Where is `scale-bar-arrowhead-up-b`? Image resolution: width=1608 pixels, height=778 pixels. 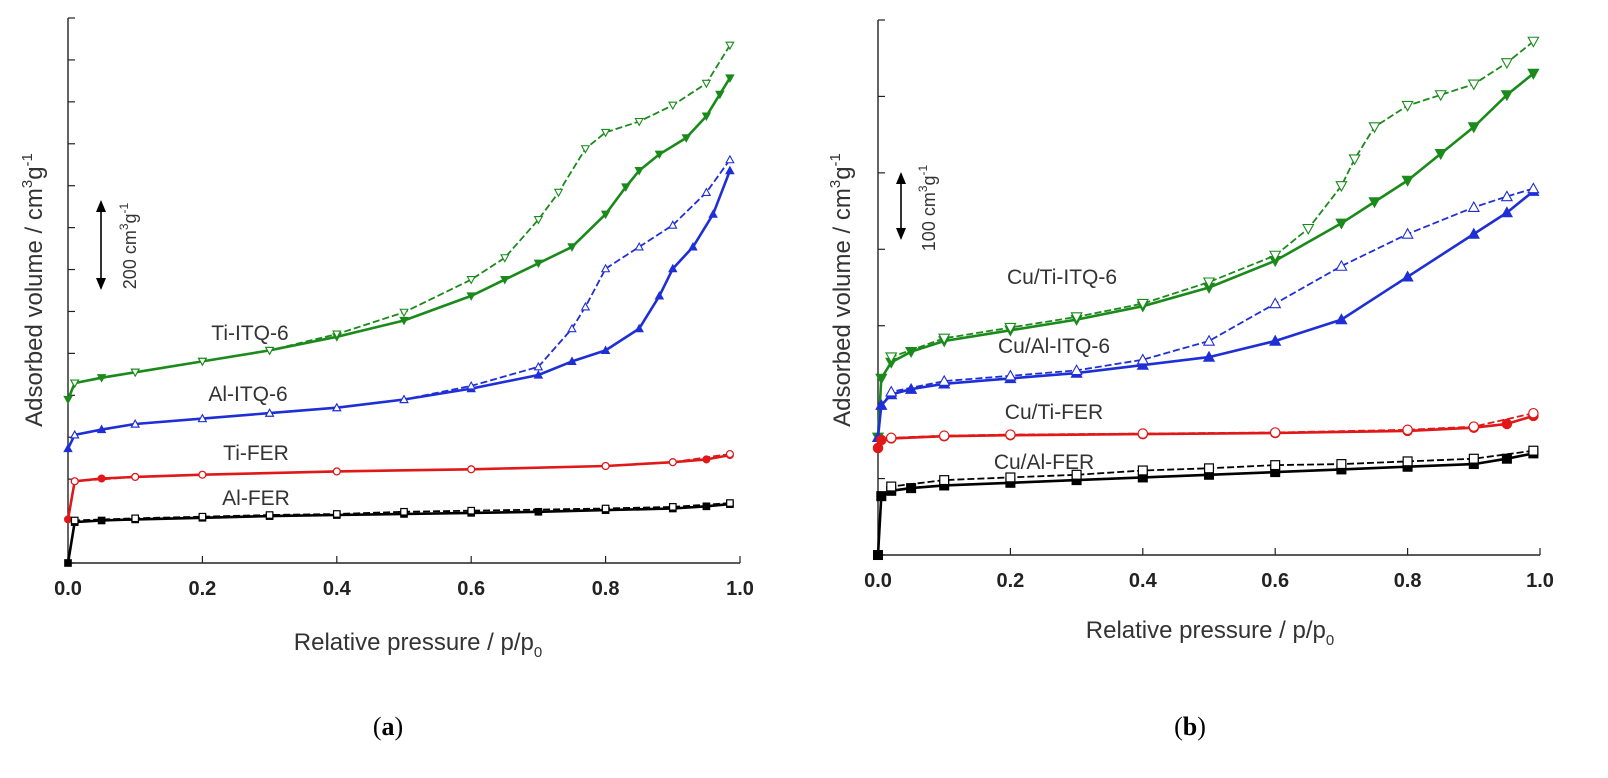 scale-bar-arrowhead-up-b is located at coordinates (901, 178).